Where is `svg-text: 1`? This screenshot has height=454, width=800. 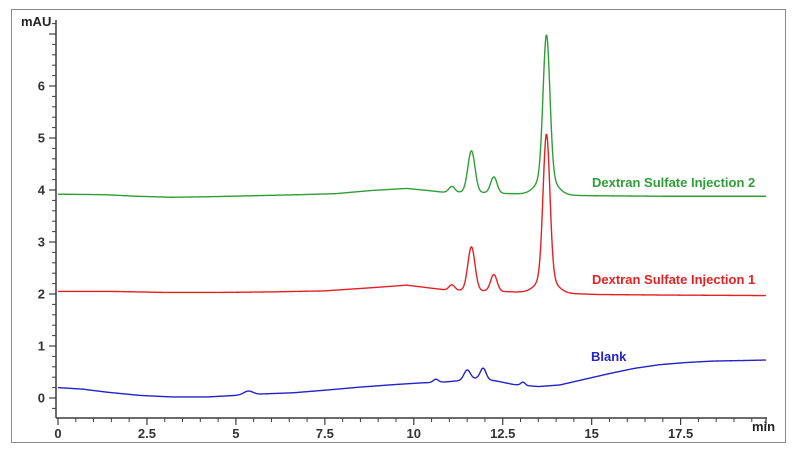 svg-text: 1 is located at coordinates (41, 346).